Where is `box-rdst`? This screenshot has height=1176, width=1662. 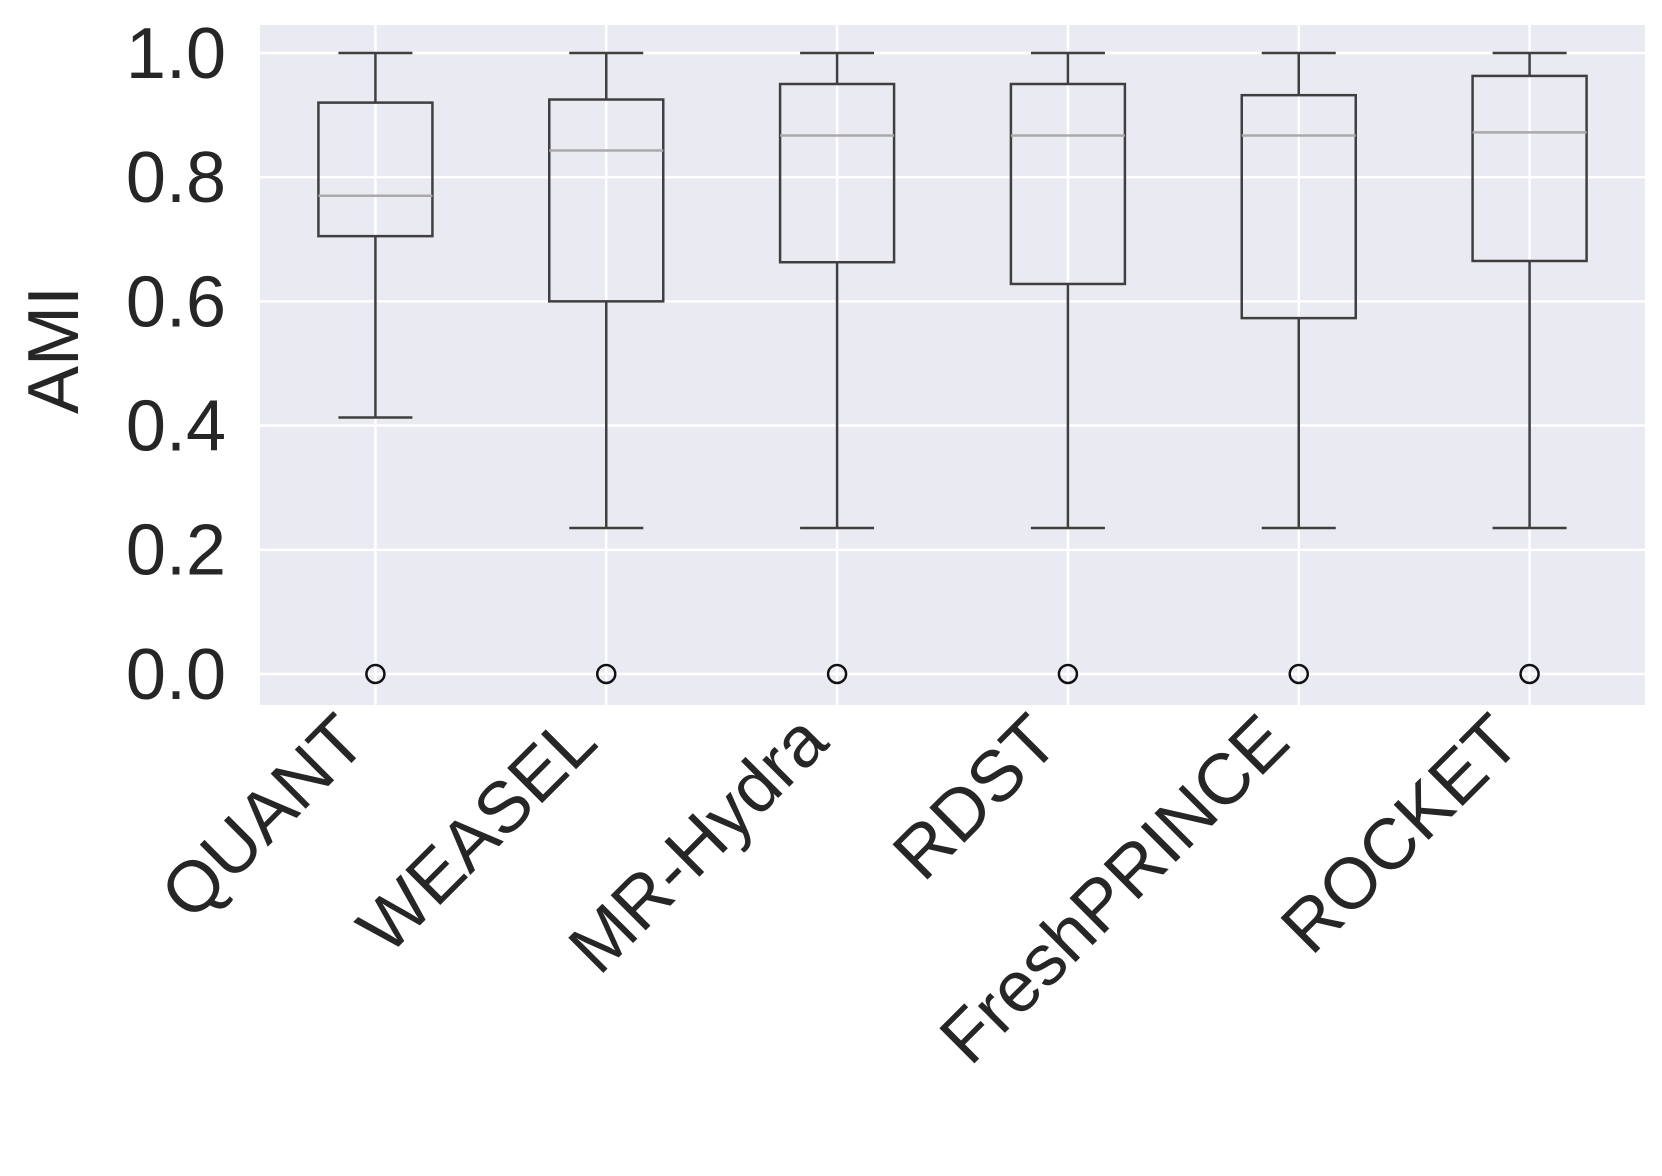 box-rdst is located at coordinates (1068, 368).